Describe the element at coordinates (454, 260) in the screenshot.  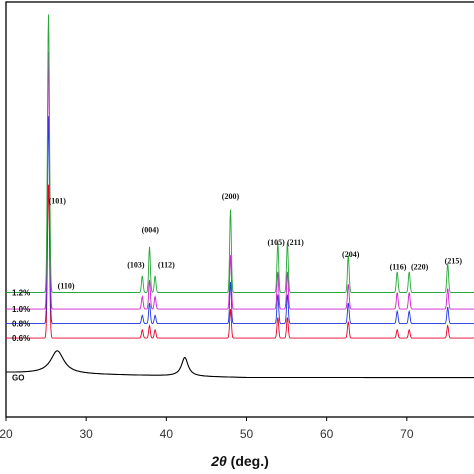
I see `peak-label-11: (215)` at that location.